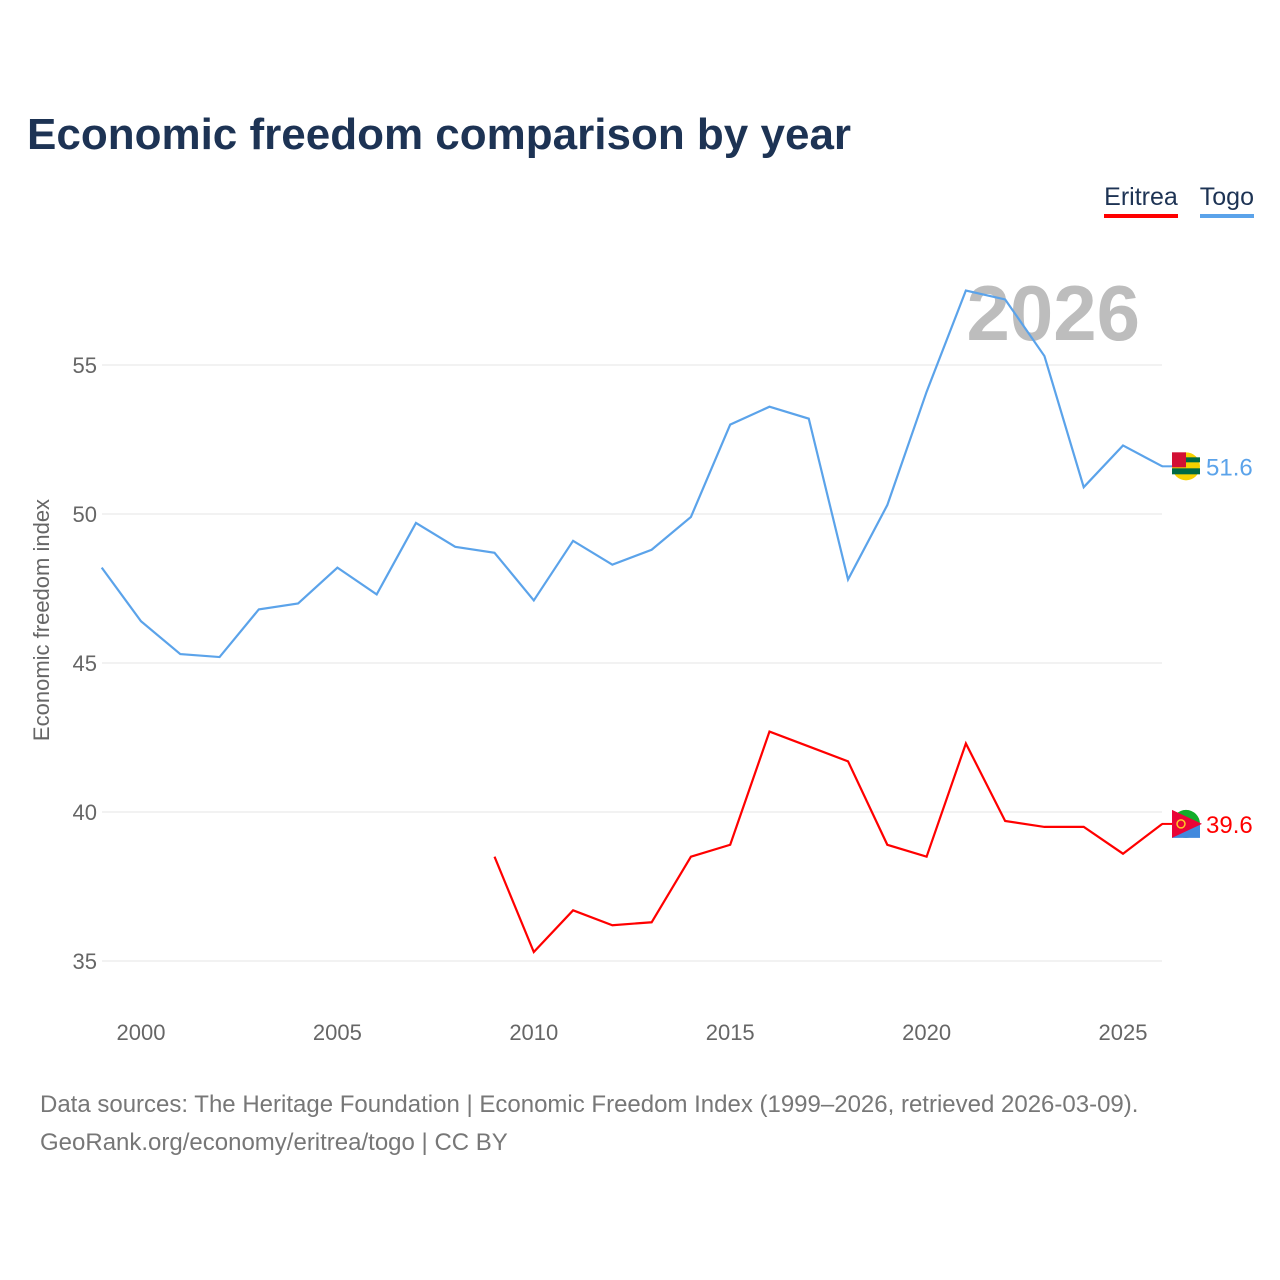 The image size is (1280, 1280). What do you see at coordinates (337, 1032) in the screenshot?
I see `x-tick-label: 2005` at bounding box center [337, 1032].